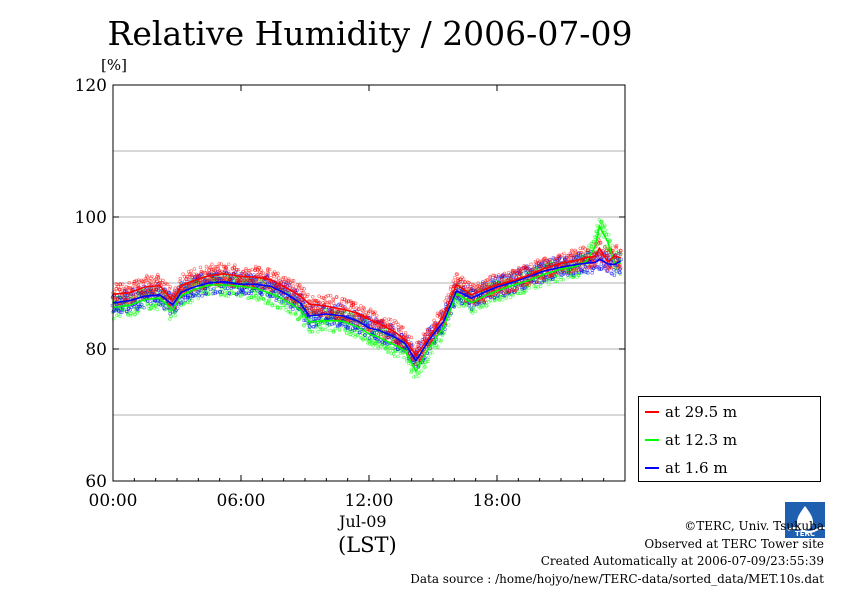  Describe the element at coordinates (497, 501) in the screenshot. I see `x-tick-label: 18:00` at that location.